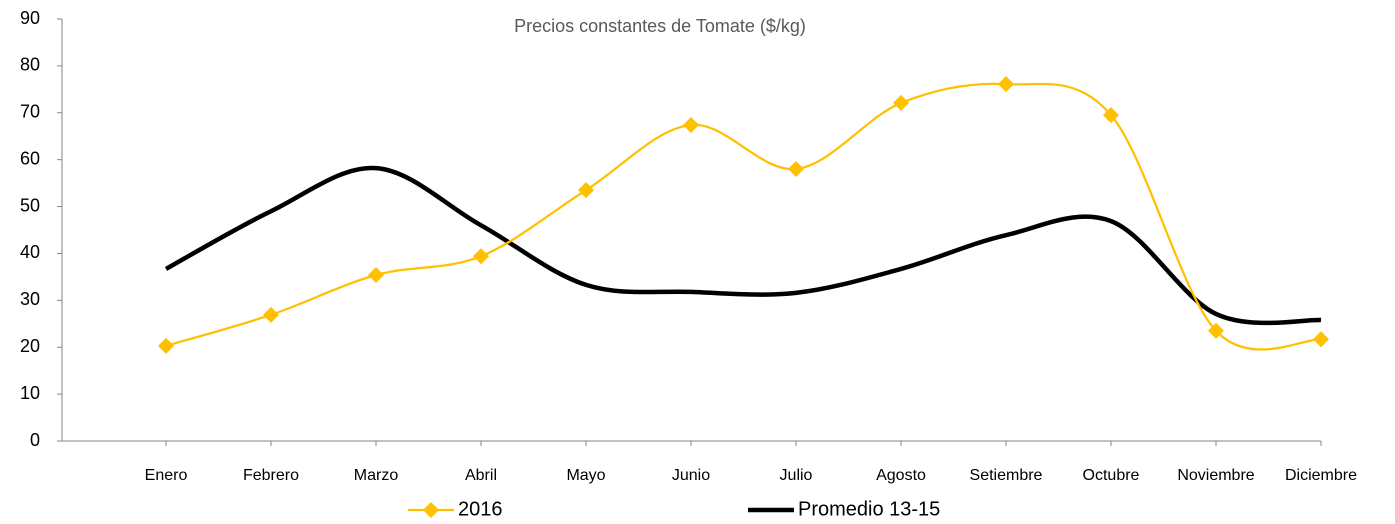 The image size is (1395, 524). I want to click on x-tick-label: Mayo, so click(585, 475).